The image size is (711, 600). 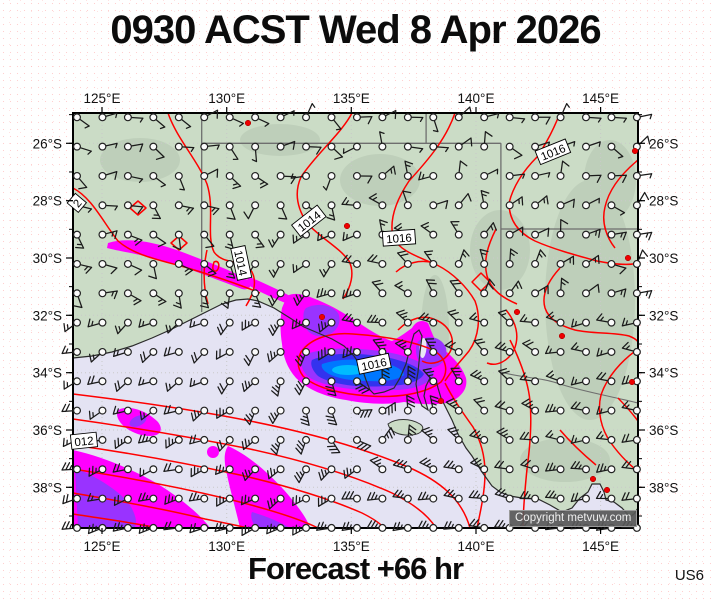 What do you see at coordinates (84, 442) in the screenshot?
I see `svg-text: 012` at bounding box center [84, 442].